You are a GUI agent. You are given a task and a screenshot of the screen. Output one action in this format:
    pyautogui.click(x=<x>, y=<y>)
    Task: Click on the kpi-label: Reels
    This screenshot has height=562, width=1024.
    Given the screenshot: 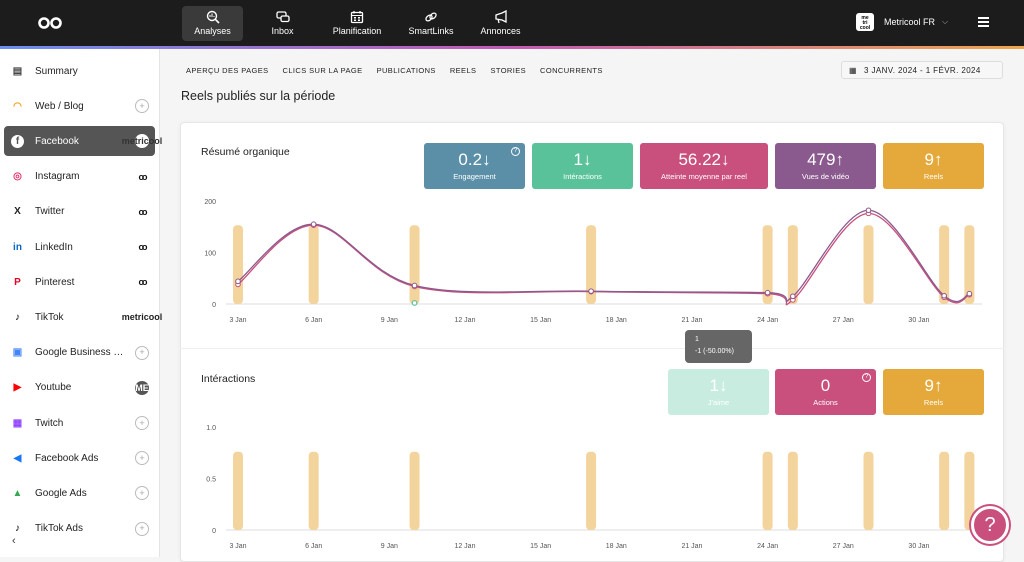 What is the action you would take?
    pyautogui.click(x=933, y=402)
    